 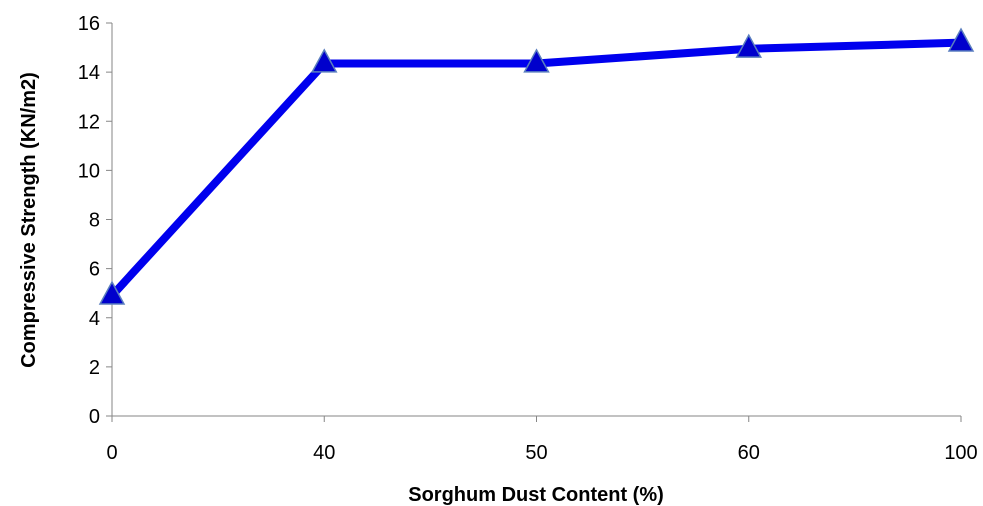 I want to click on y-tick-label: 16, so click(x=89, y=24).